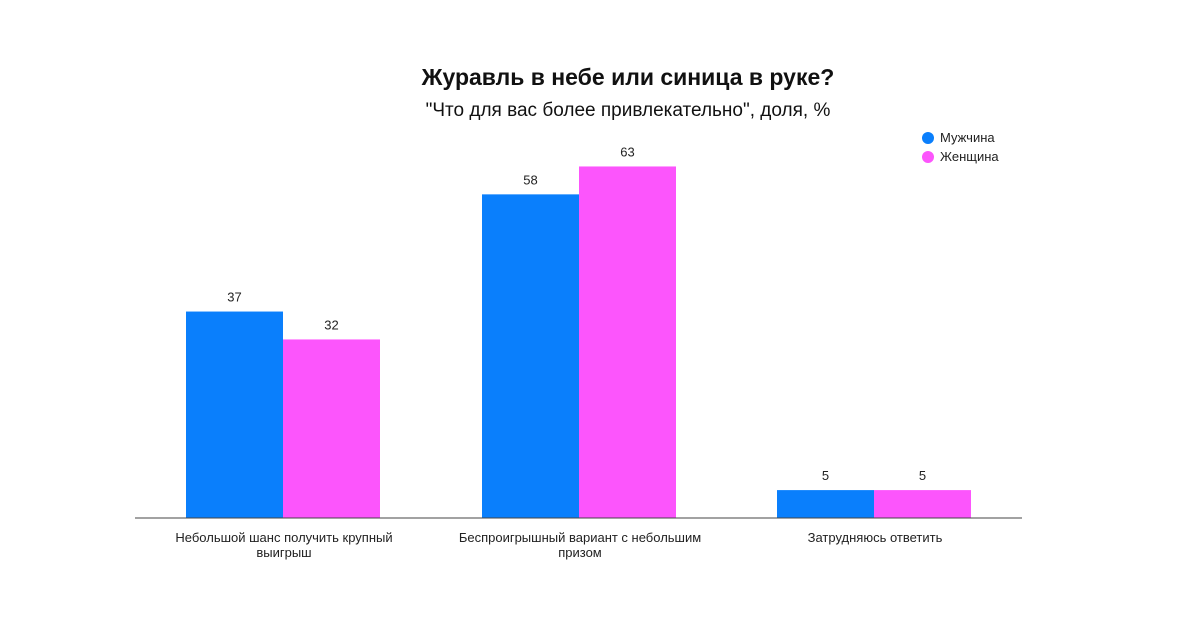 The height and width of the screenshot is (630, 1200). Describe the element at coordinates (922, 475) in the screenshot. I see `value-label-series-1-cat-2: 5` at that location.